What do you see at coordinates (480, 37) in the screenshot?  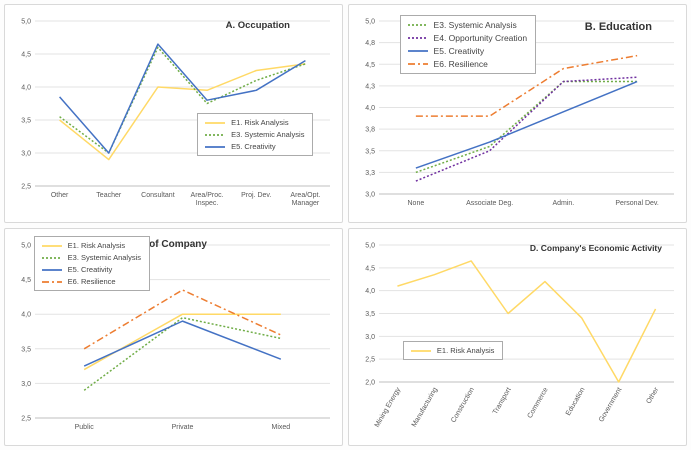 I see `legend-label: E4. Opportunity Creation` at bounding box center [480, 37].